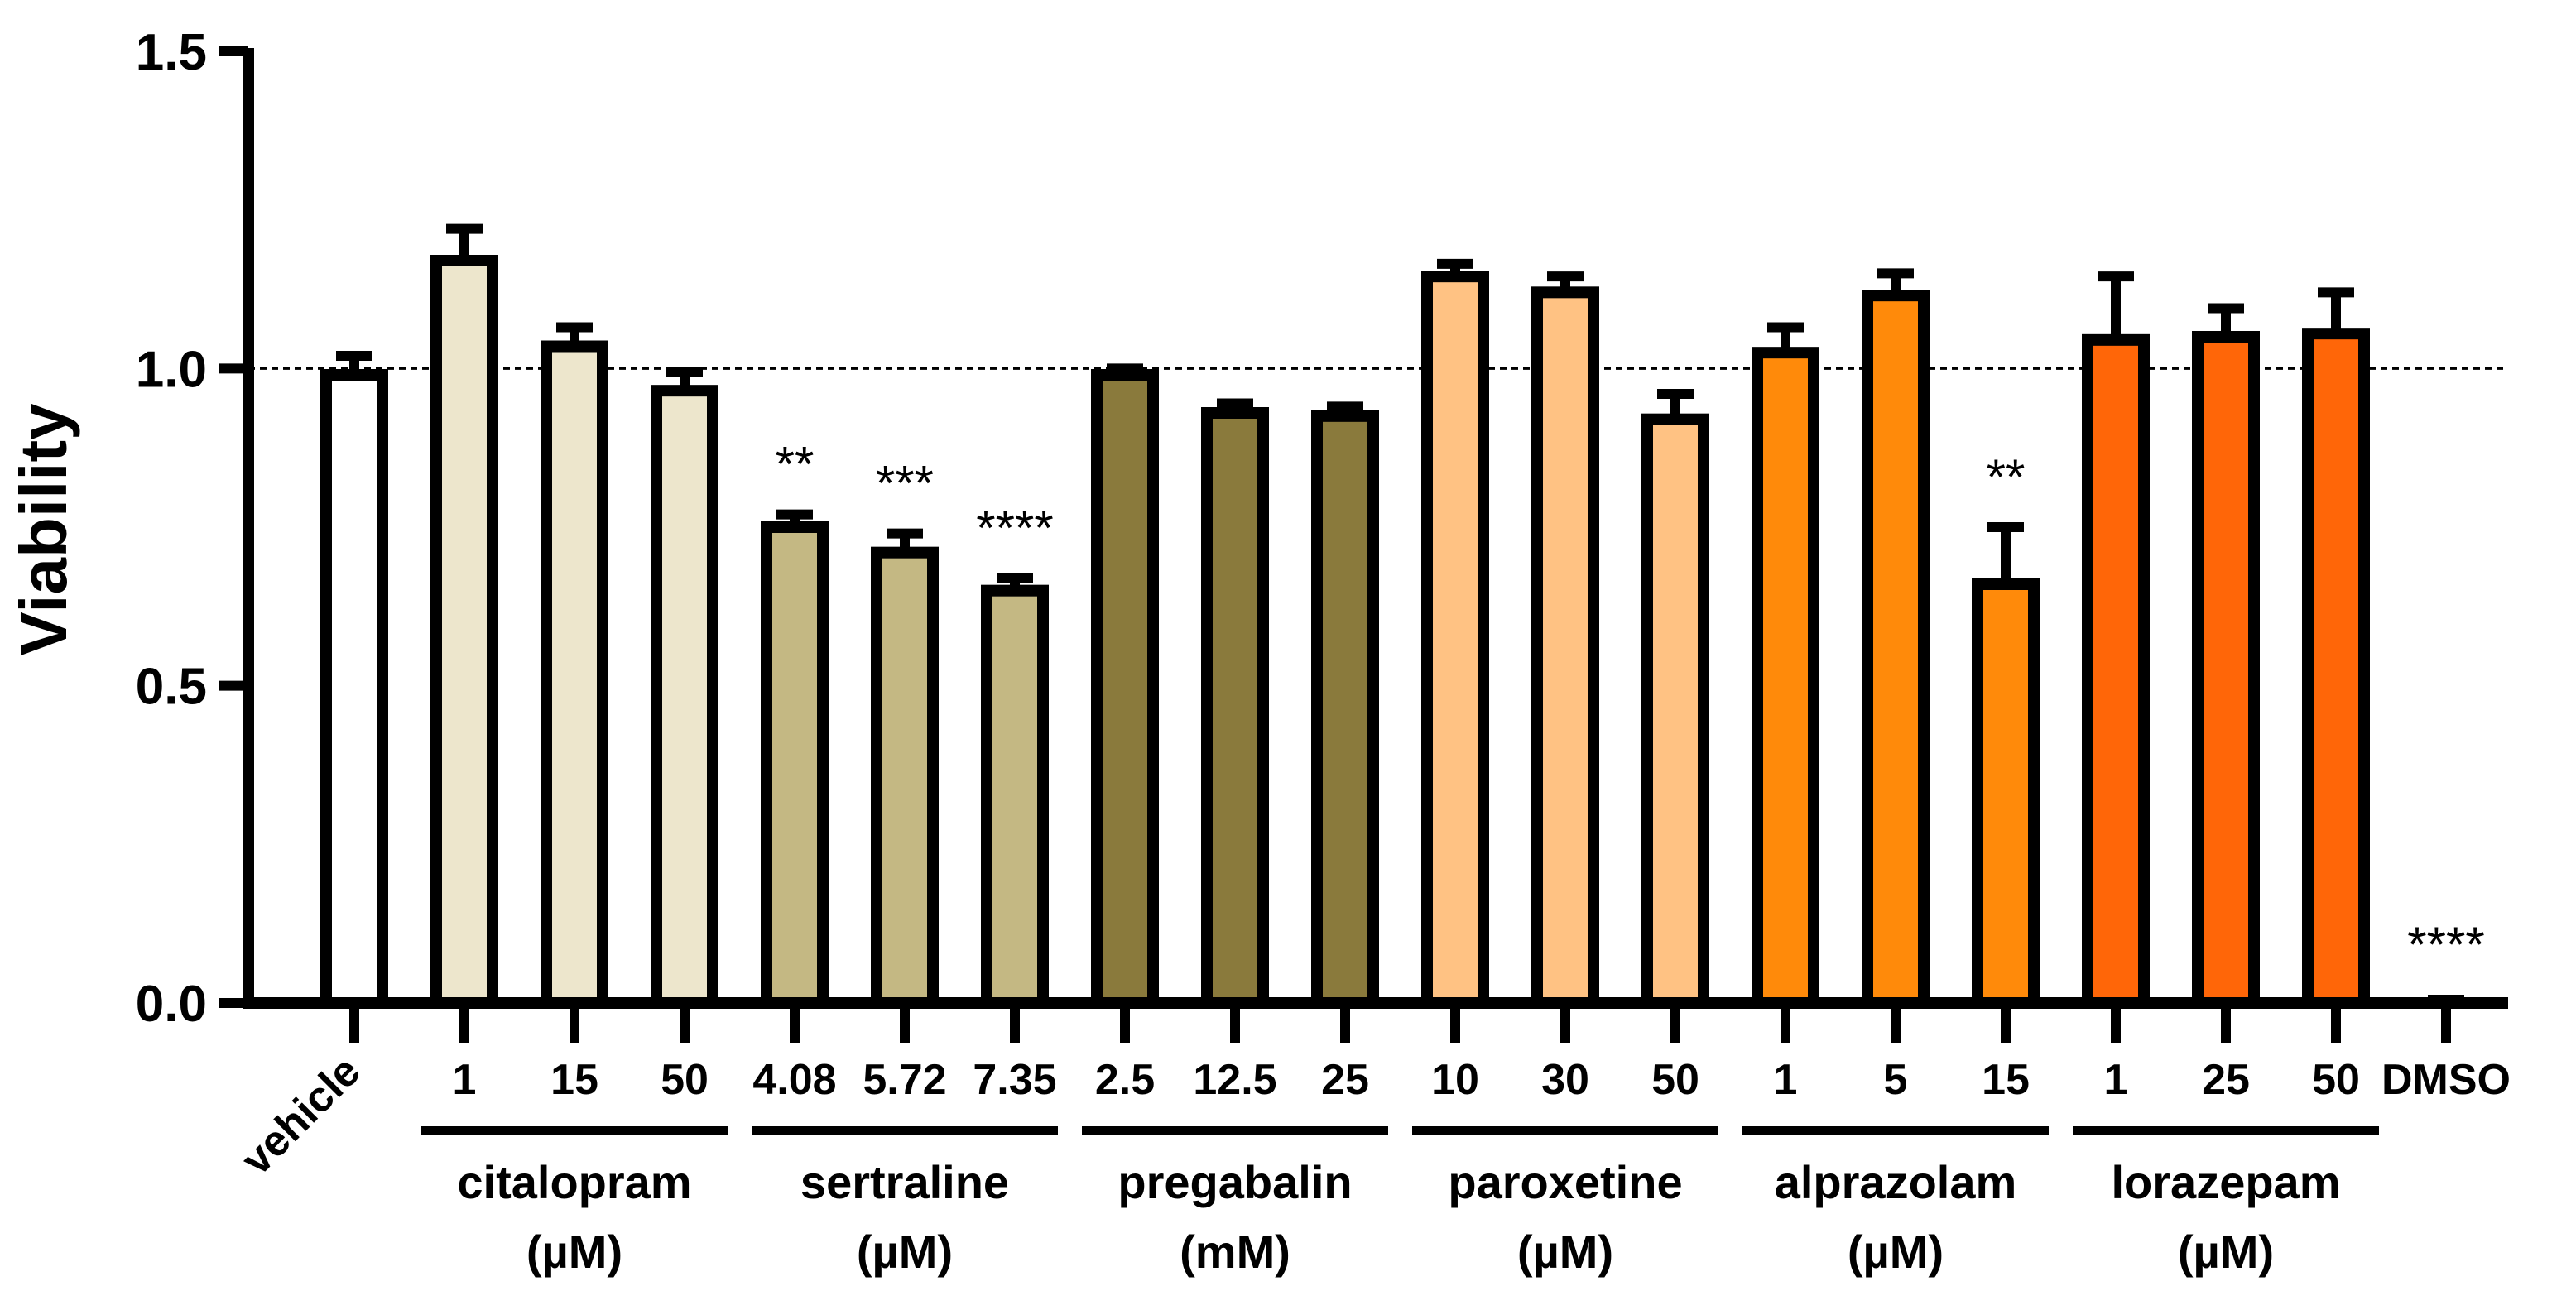 The image size is (2576, 1310). What do you see at coordinates (301, 1115) in the screenshot?
I see `x-tick-label: vehicle` at bounding box center [301, 1115].